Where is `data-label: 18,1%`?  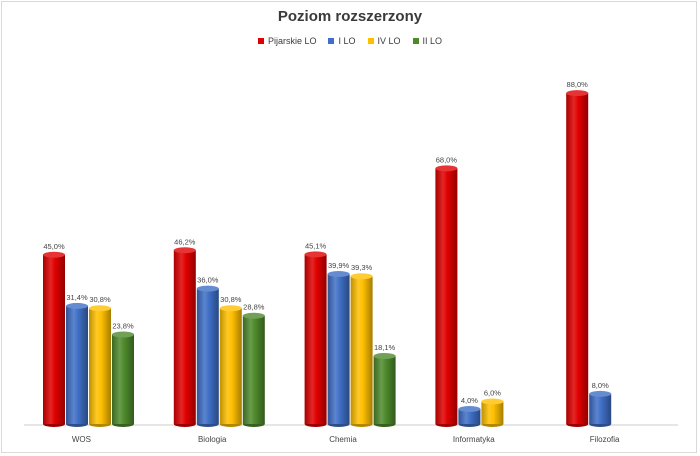 data-label: 18,1% is located at coordinates (385, 347).